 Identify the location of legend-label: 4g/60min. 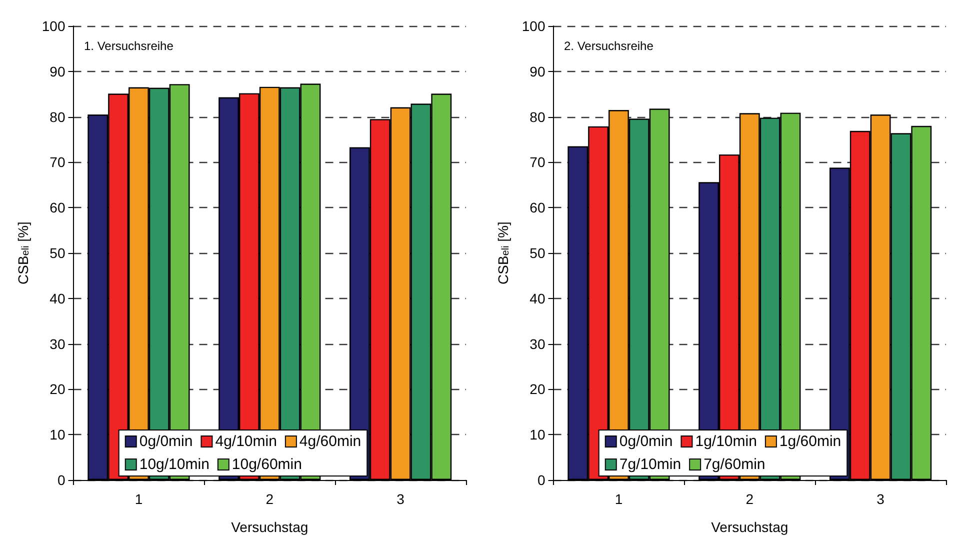
(330, 441).